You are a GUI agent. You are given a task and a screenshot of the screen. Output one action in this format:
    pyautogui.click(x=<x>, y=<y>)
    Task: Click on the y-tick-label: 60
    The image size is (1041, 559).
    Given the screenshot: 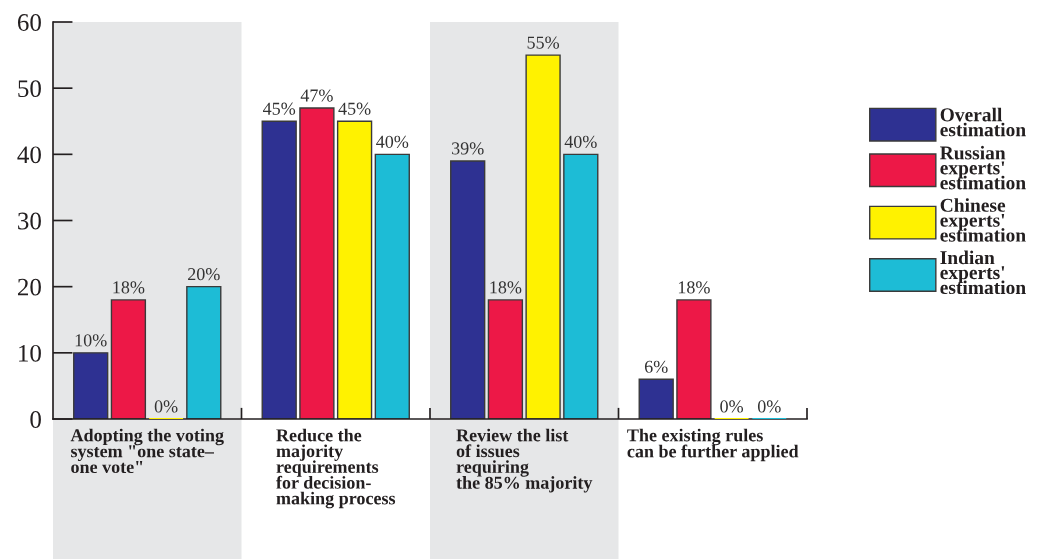 What is the action you would take?
    pyautogui.click(x=29, y=22)
    